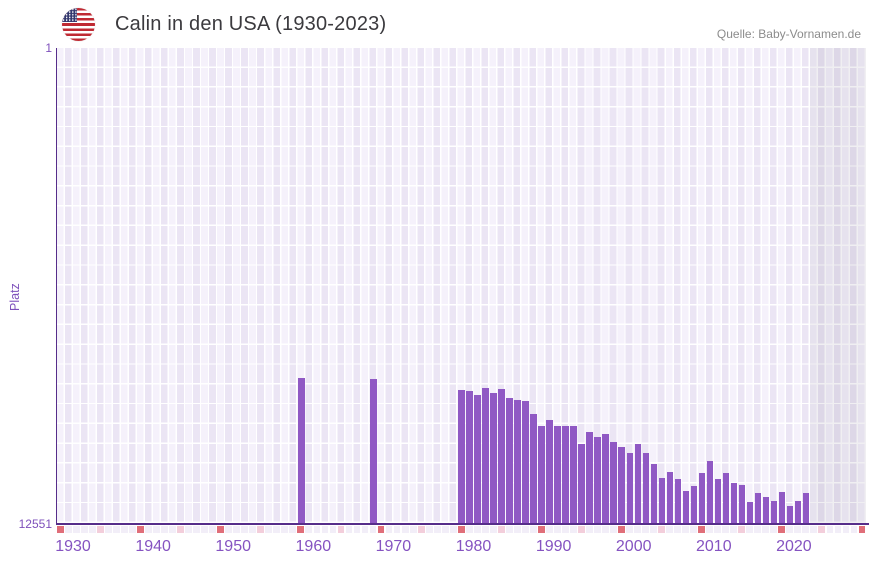 Image resolution: width=873 pixels, height=567 pixels. Describe the element at coordinates (646, 487) in the screenshot. I see `bar-2001` at that location.